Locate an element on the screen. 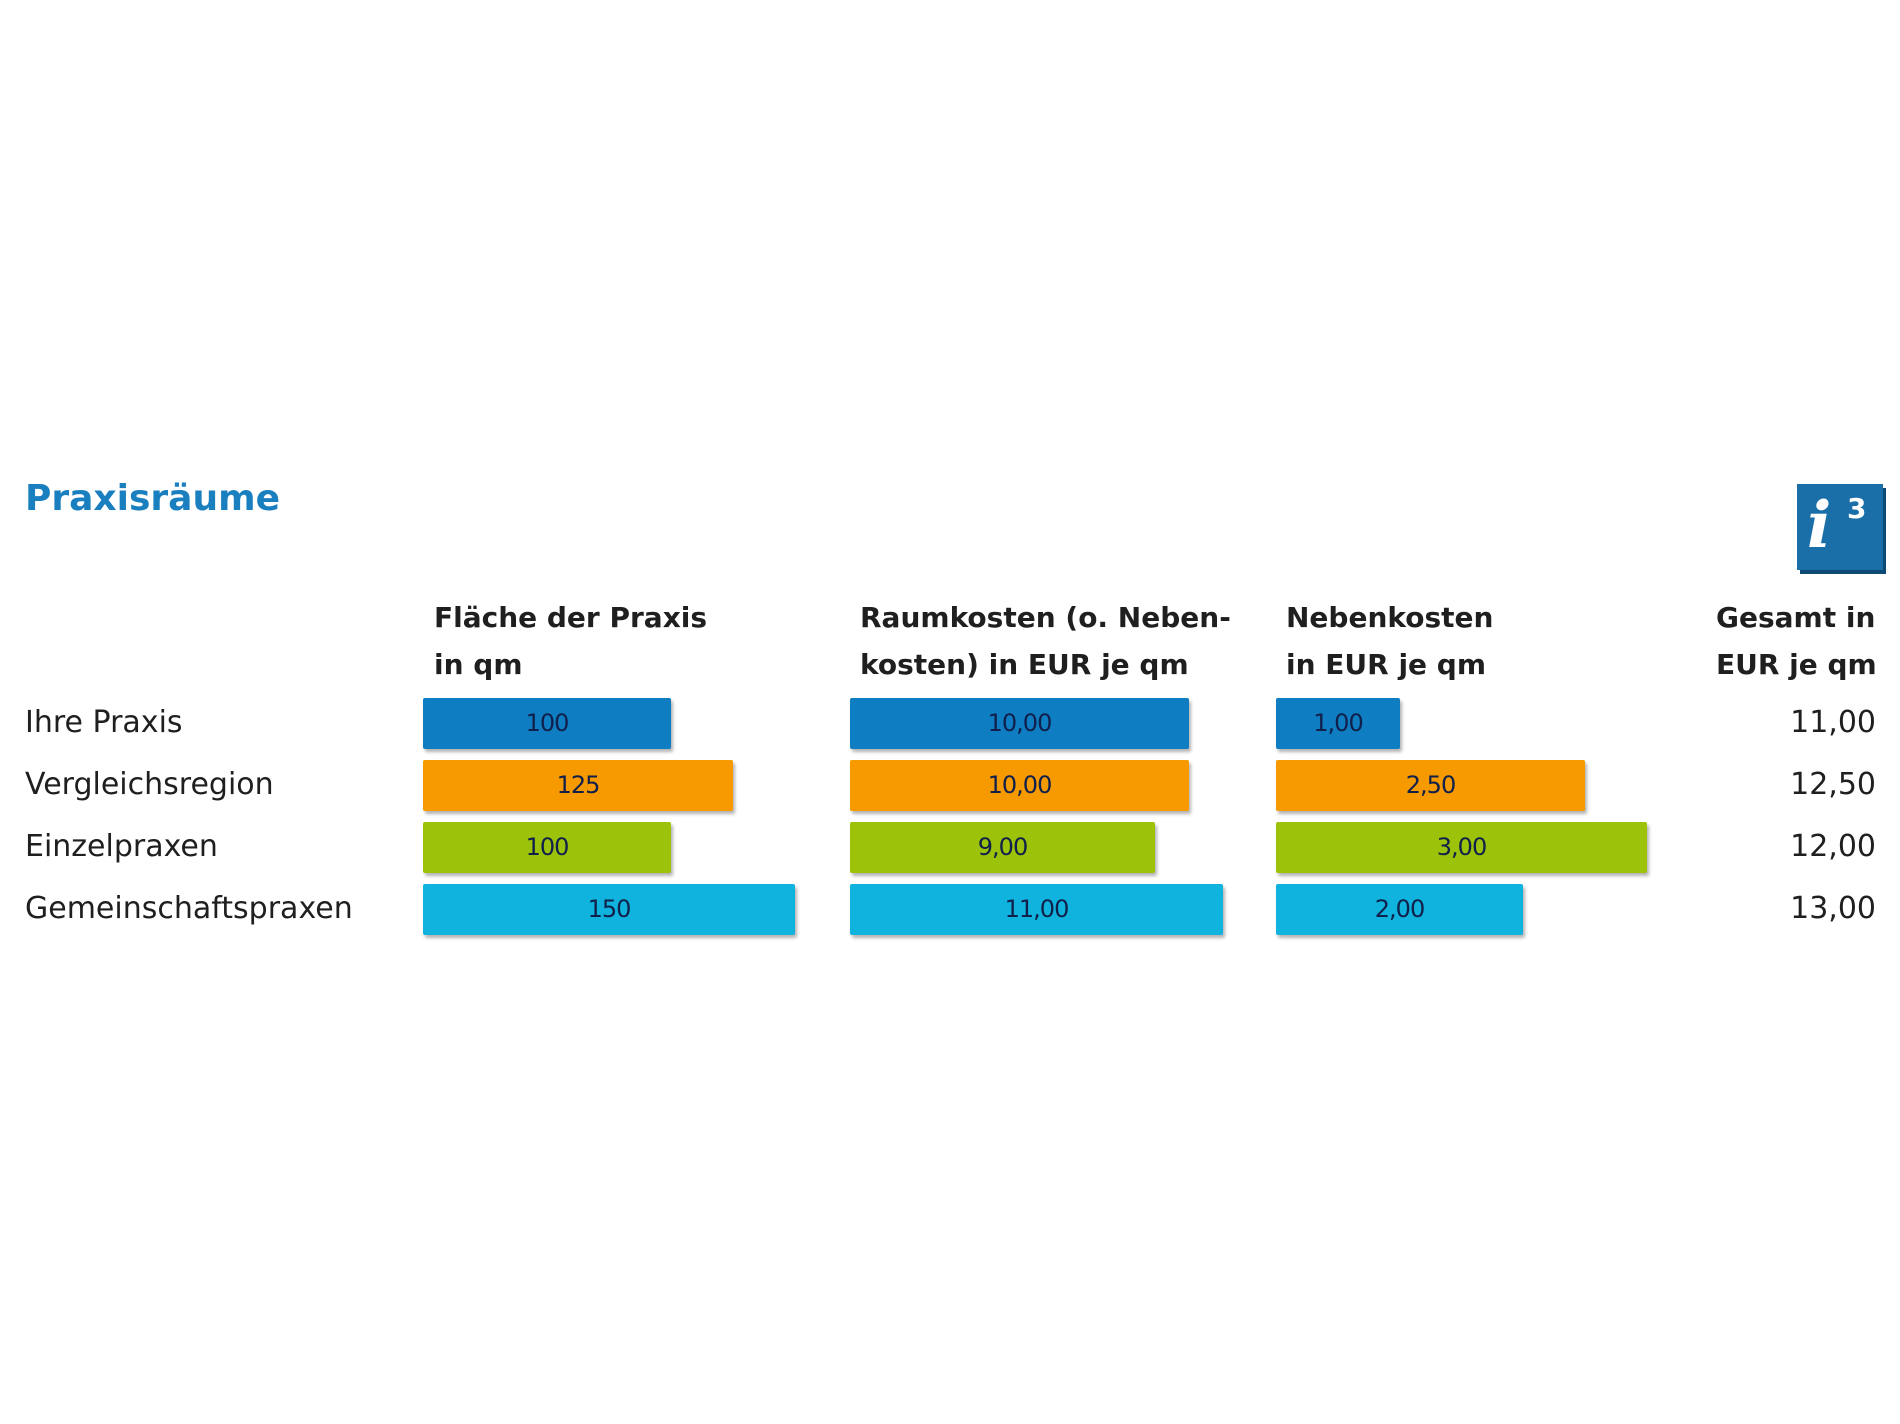  bar-nebenkosten: 3,00 is located at coordinates (1461, 847).